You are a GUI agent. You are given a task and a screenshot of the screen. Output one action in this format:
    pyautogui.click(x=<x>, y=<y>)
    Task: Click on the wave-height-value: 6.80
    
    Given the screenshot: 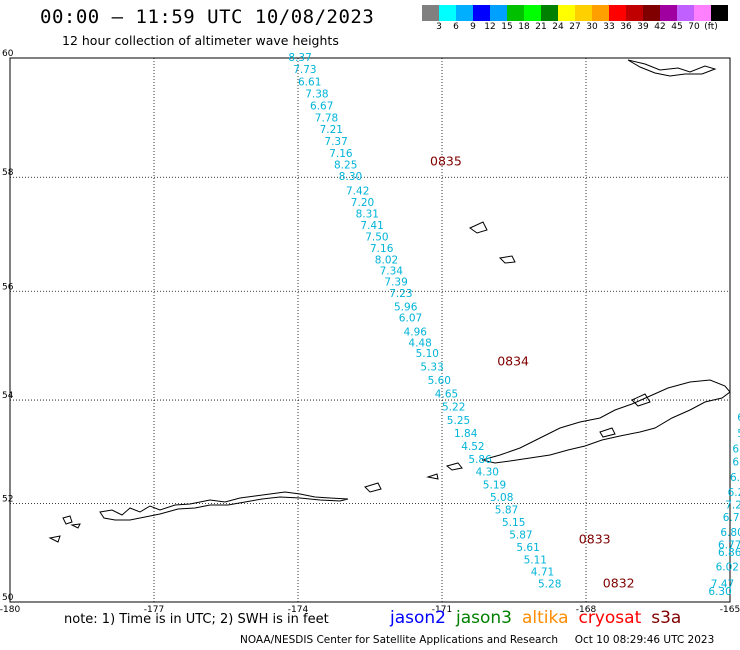 What is the action you would take?
    pyautogui.click(x=730, y=533)
    